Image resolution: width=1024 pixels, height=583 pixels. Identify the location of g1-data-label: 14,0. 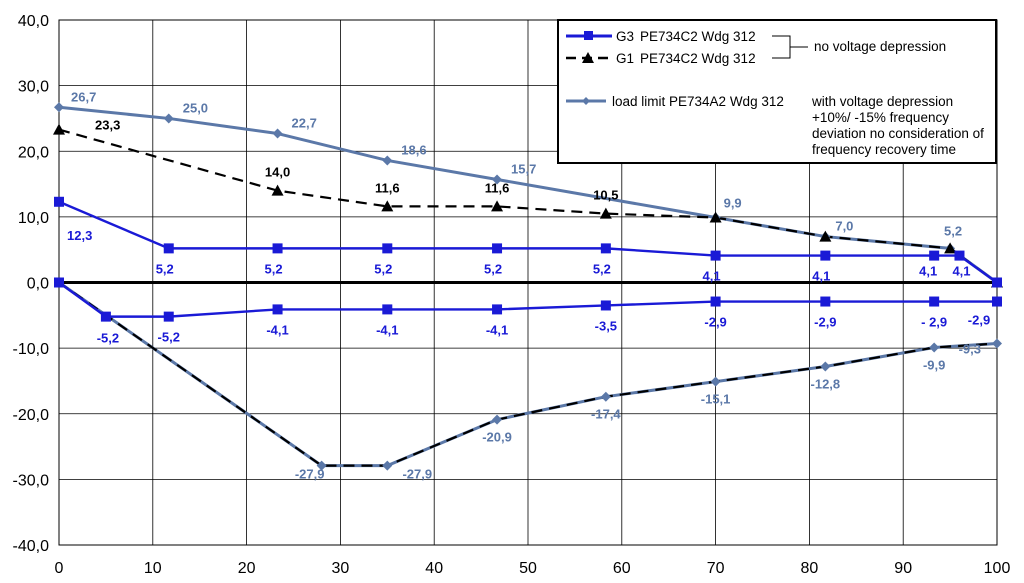
(277, 172).